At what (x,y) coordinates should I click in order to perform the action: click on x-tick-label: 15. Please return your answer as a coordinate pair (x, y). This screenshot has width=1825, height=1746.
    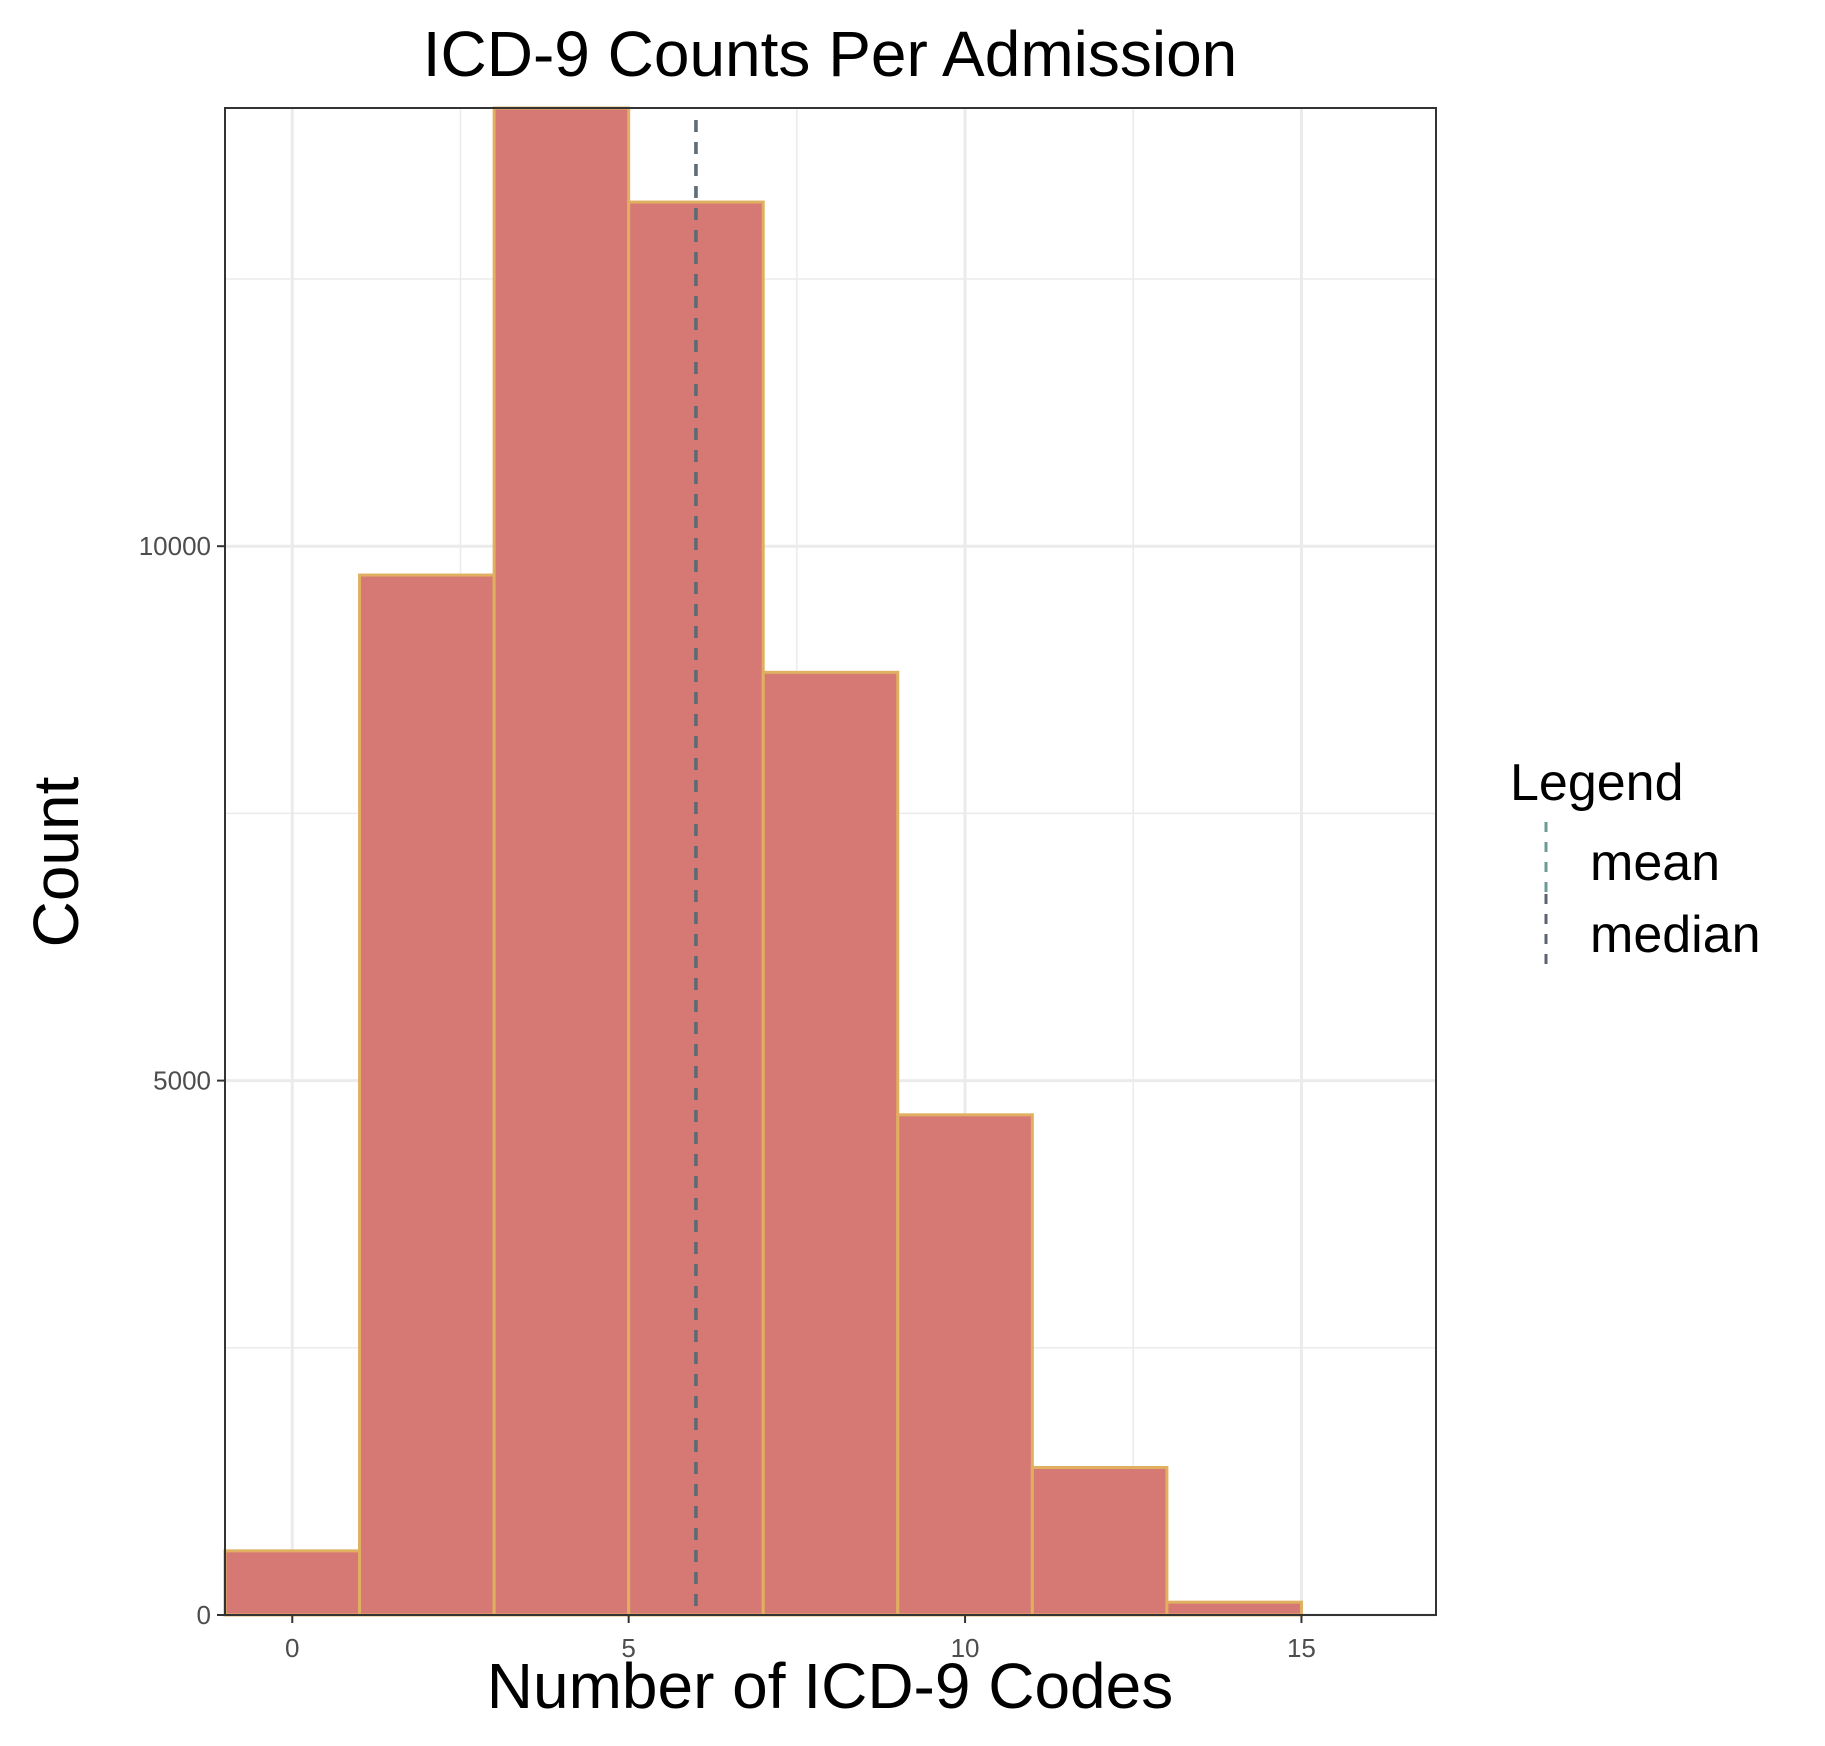
    Looking at the image, I should click on (1301, 1648).